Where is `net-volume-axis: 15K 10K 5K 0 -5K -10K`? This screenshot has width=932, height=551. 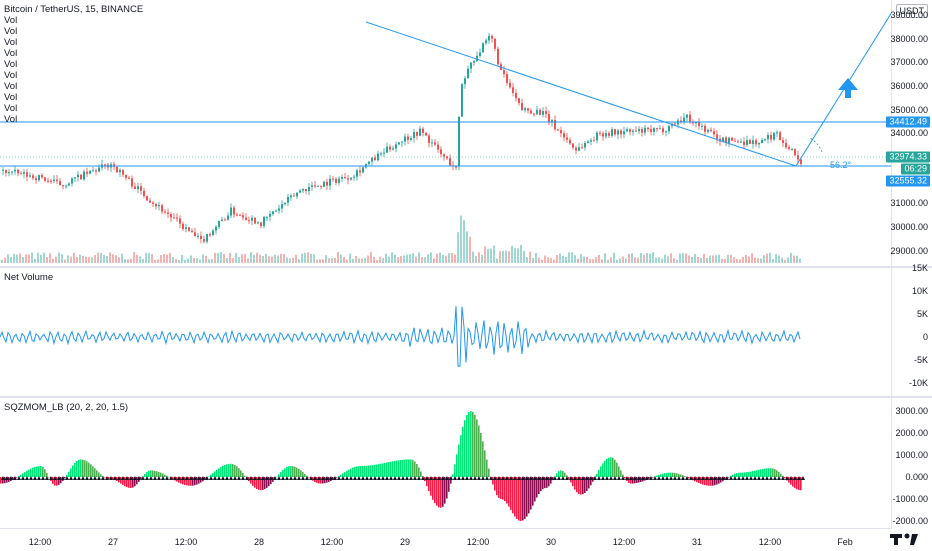
net-volume-axis: 15K 10K 5K 0 -5K -10K is located at coordinates (911, 329).